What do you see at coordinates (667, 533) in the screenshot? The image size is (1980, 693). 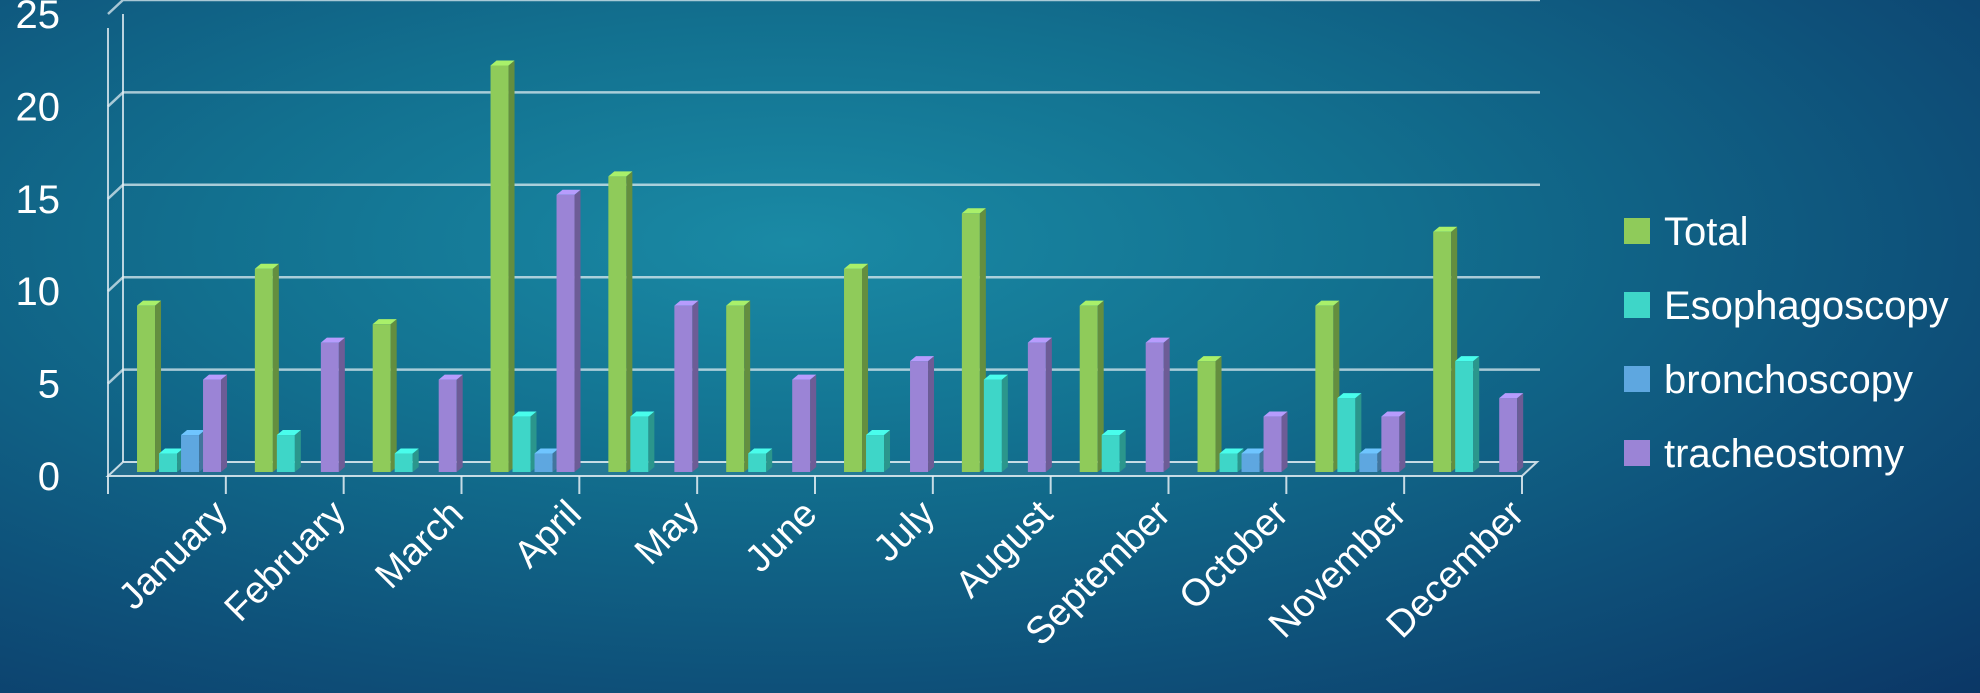 I see `x-category-label: May` at bounding box center [667, 533].